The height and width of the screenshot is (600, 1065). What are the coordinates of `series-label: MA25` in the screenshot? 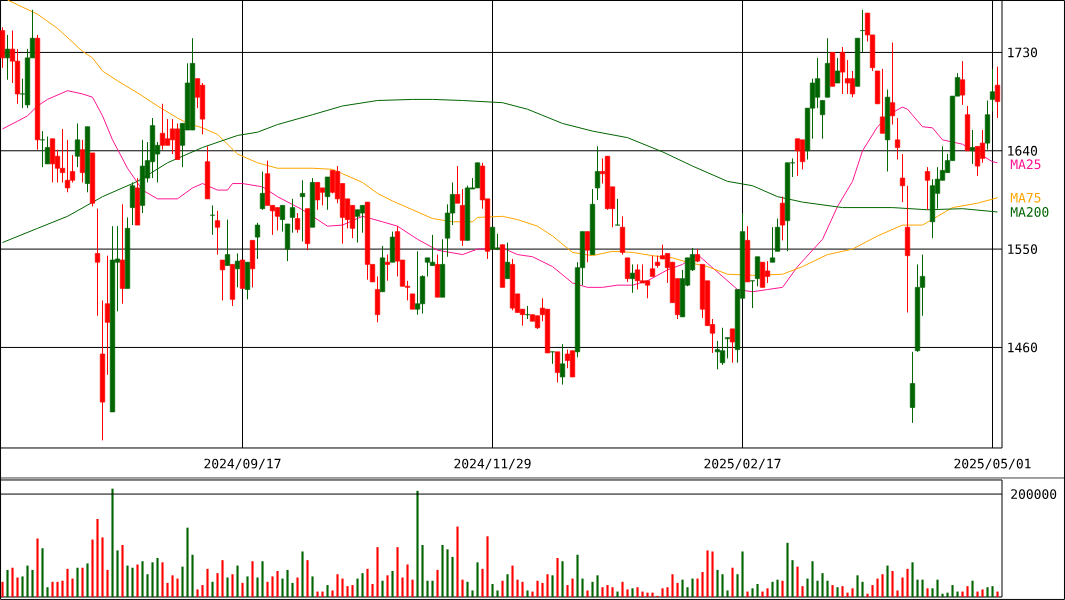 It's located at (1025, 164).